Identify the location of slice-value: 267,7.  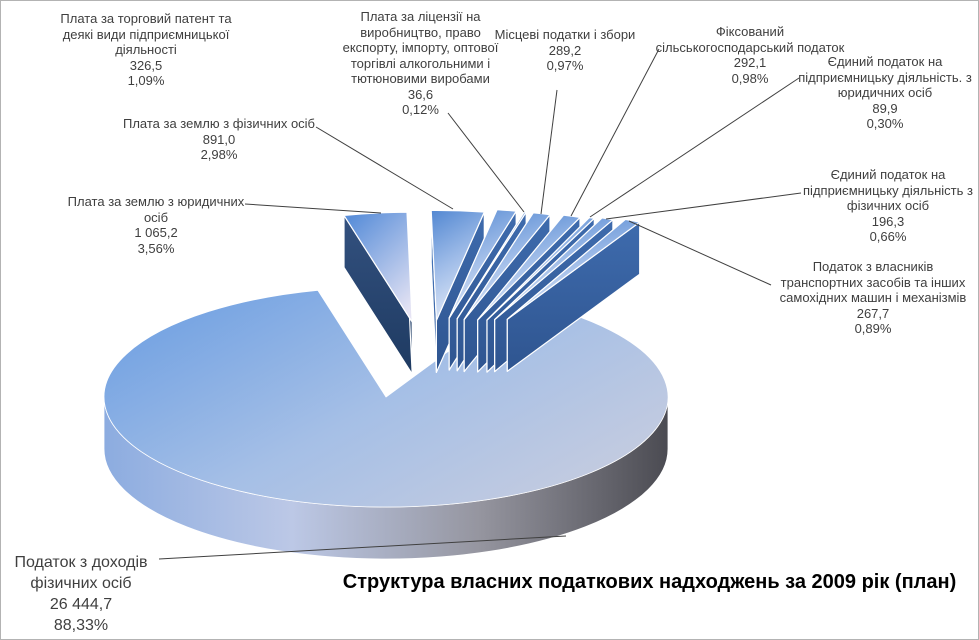
(873, 313).